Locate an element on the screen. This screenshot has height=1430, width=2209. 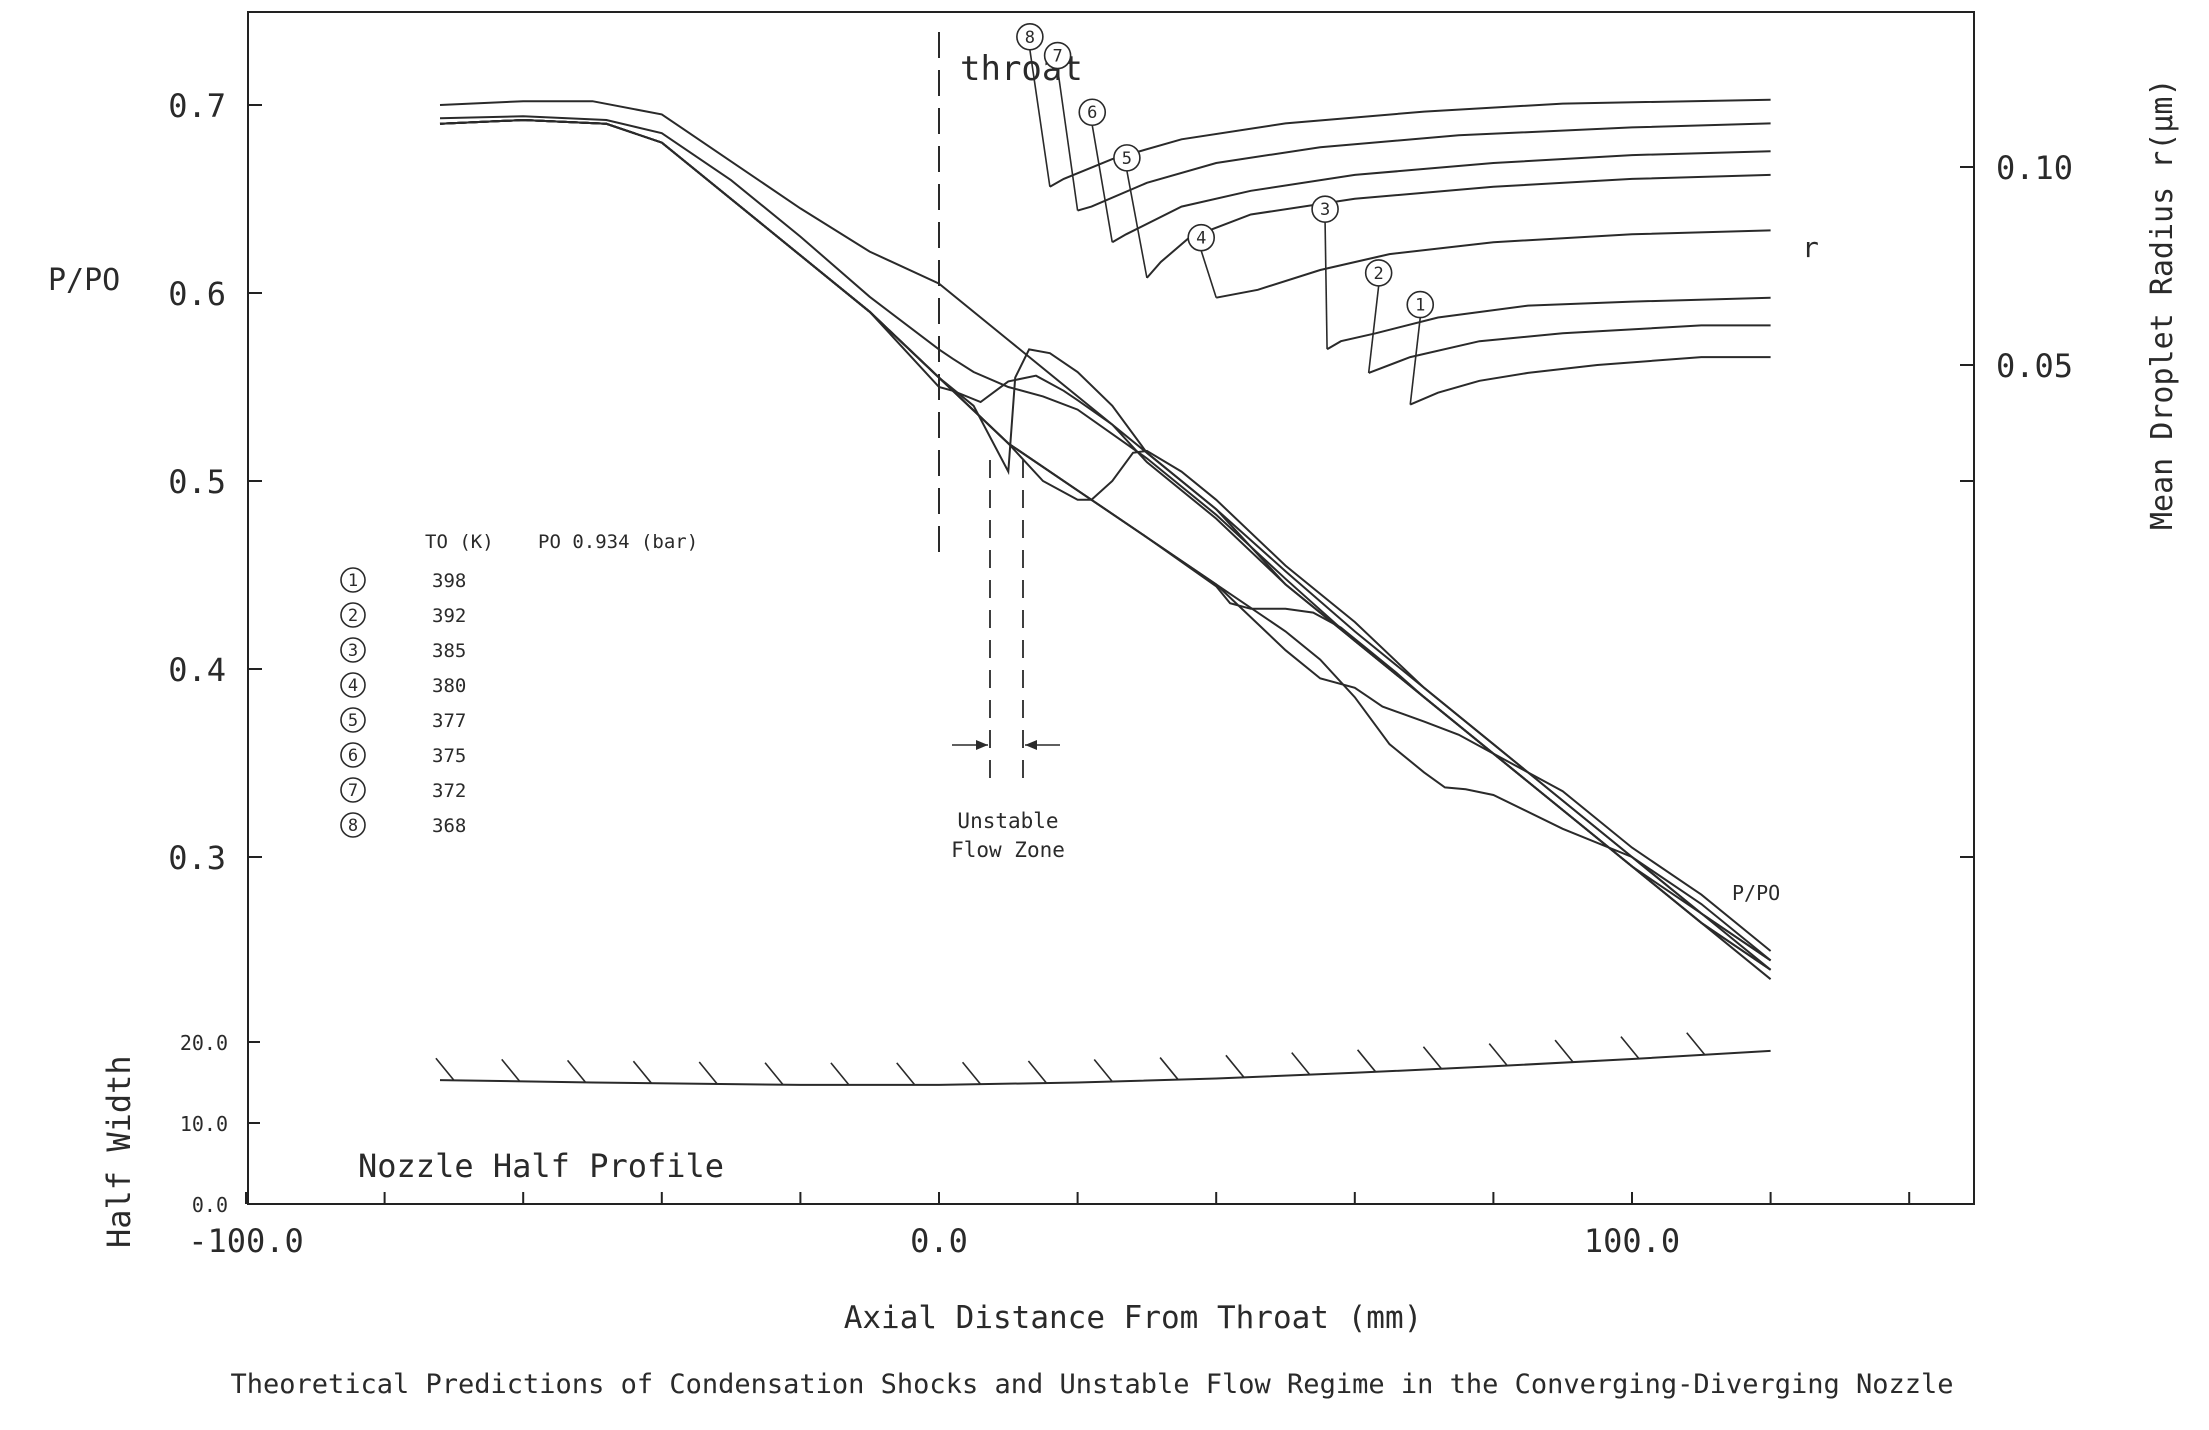
legend-header-p0: PO 0.934 (bar) is located at coordinates (618, 542).